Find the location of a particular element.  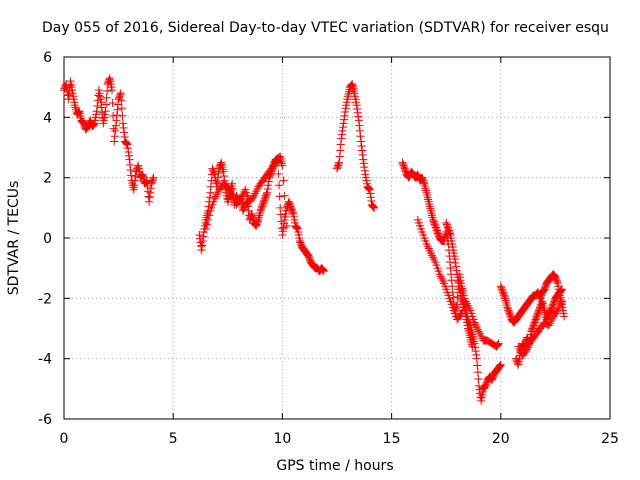

y-tick-label: 2 is located at coordinates (47, 179).